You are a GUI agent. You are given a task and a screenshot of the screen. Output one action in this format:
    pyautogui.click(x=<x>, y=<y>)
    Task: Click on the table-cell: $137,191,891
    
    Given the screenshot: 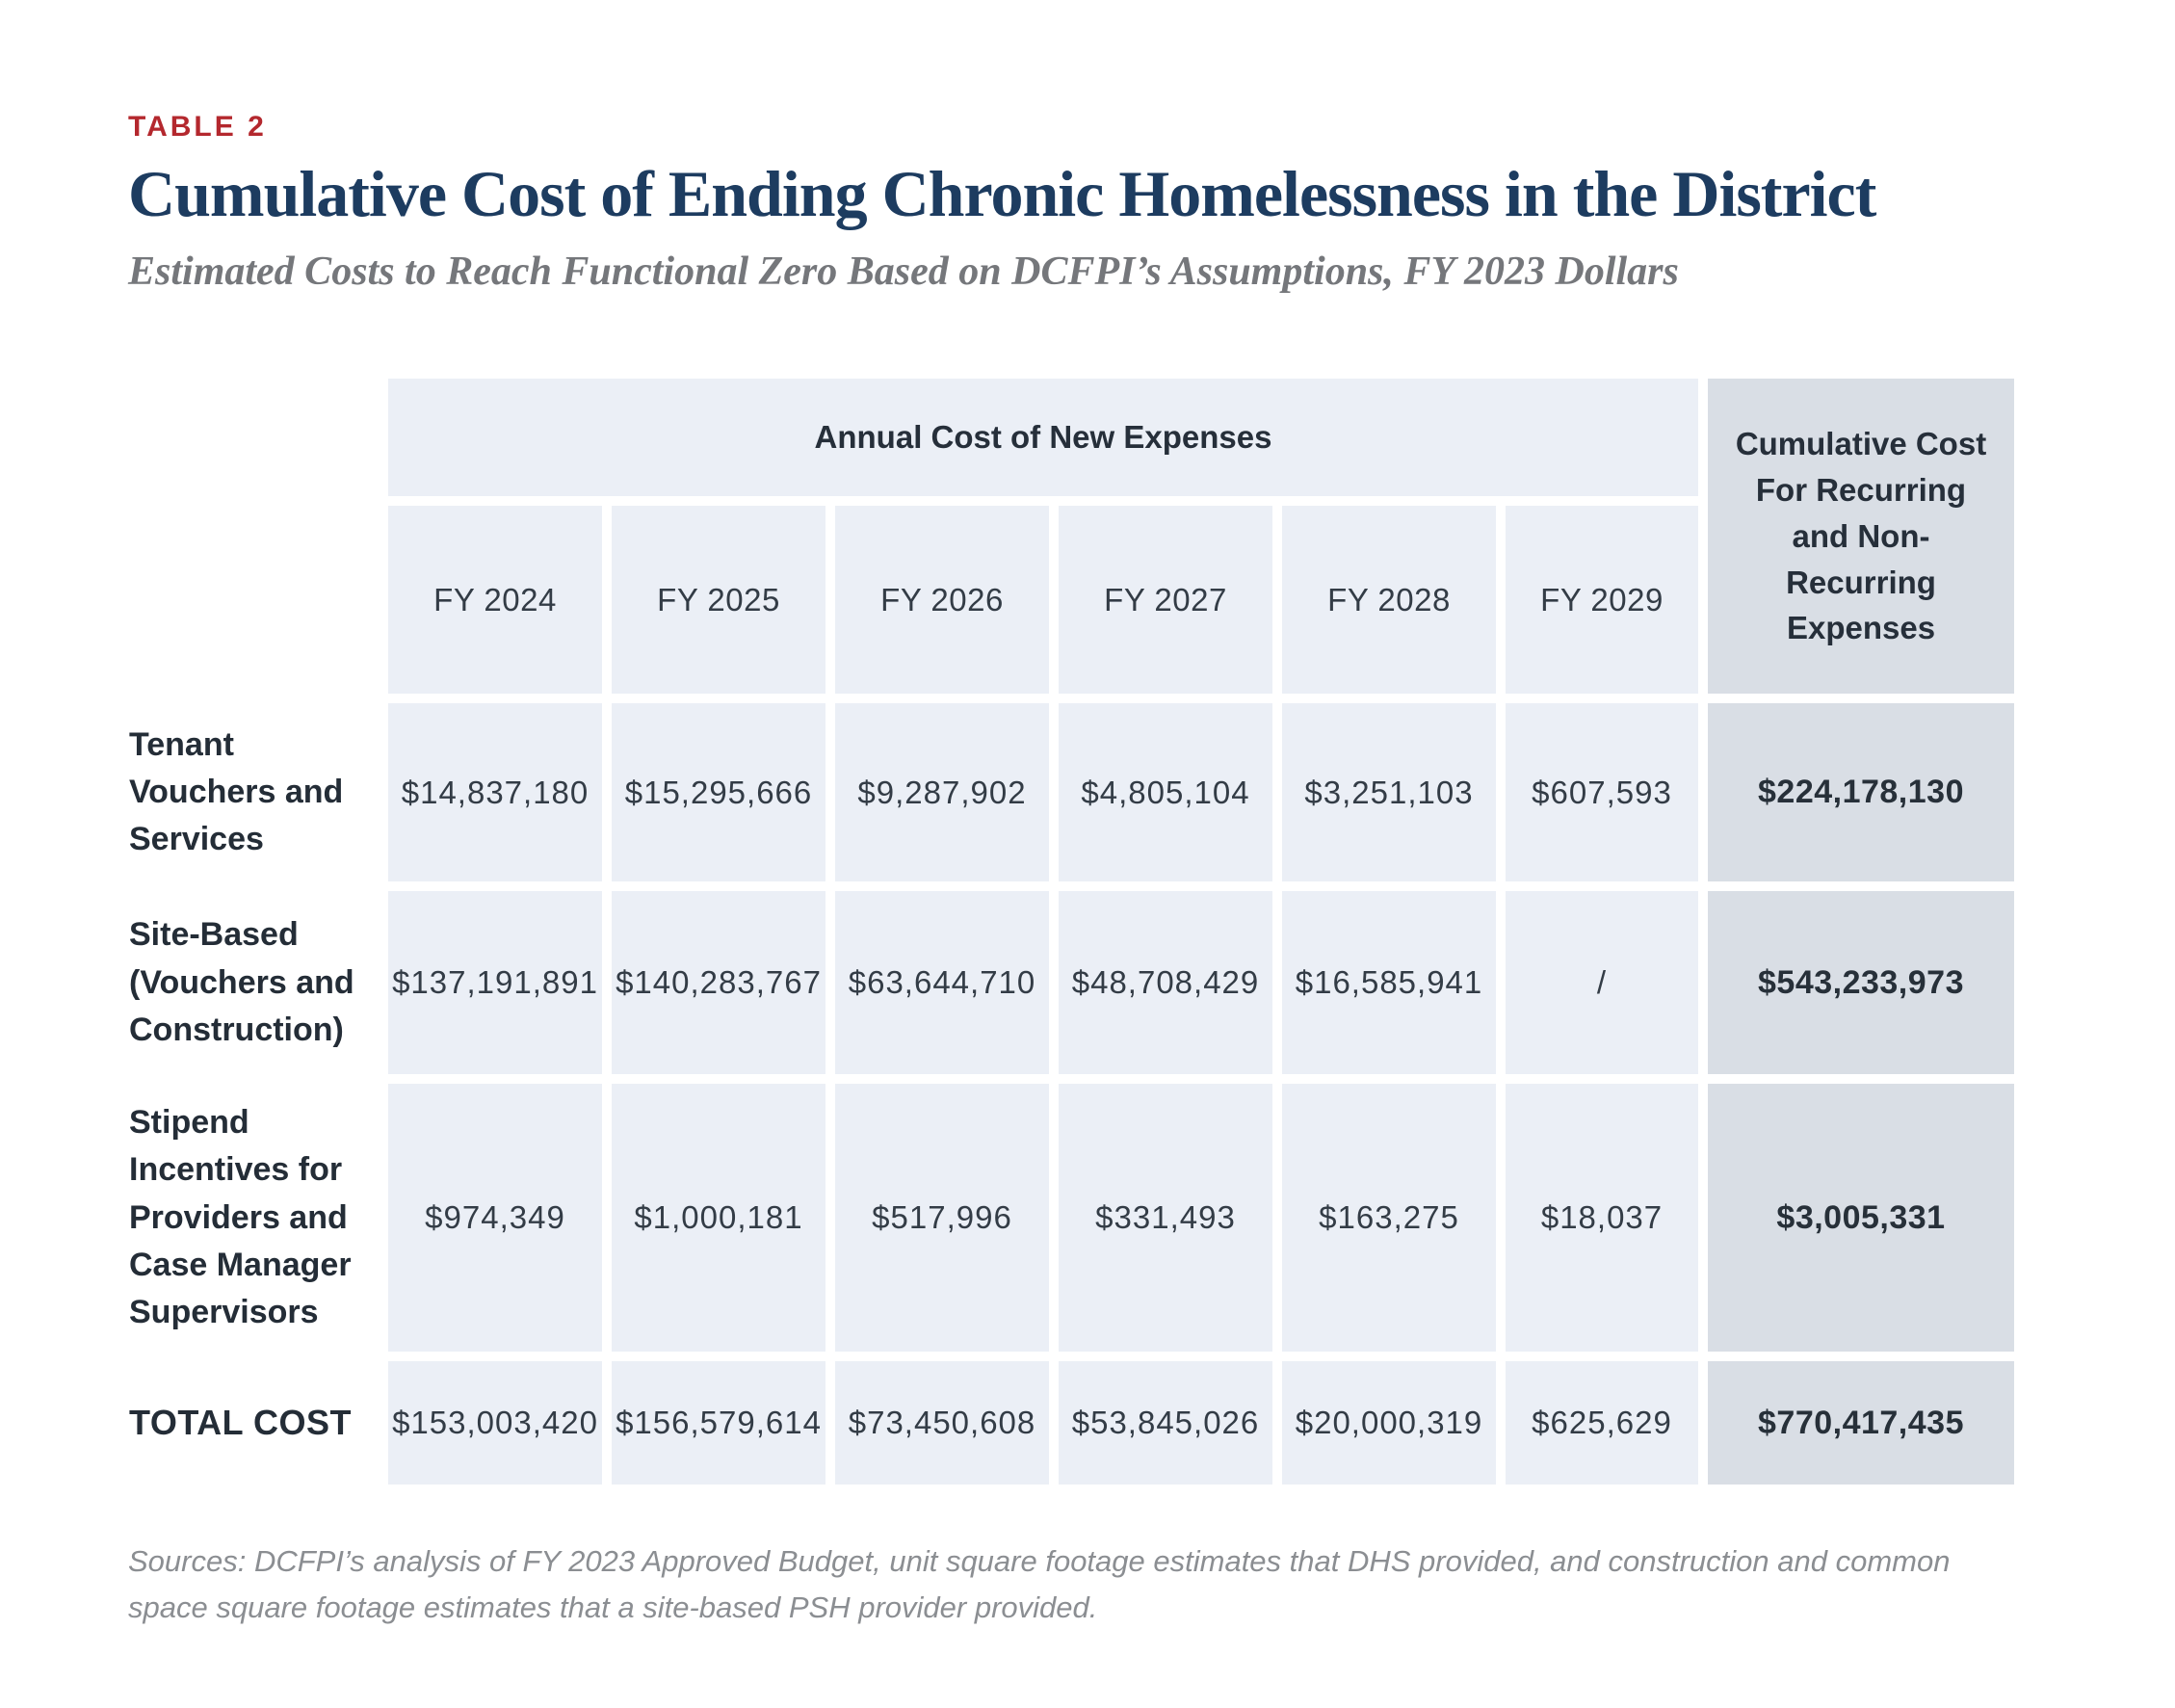 What is the action you would take?
    pyautogui.click(x=495, y=983)
    